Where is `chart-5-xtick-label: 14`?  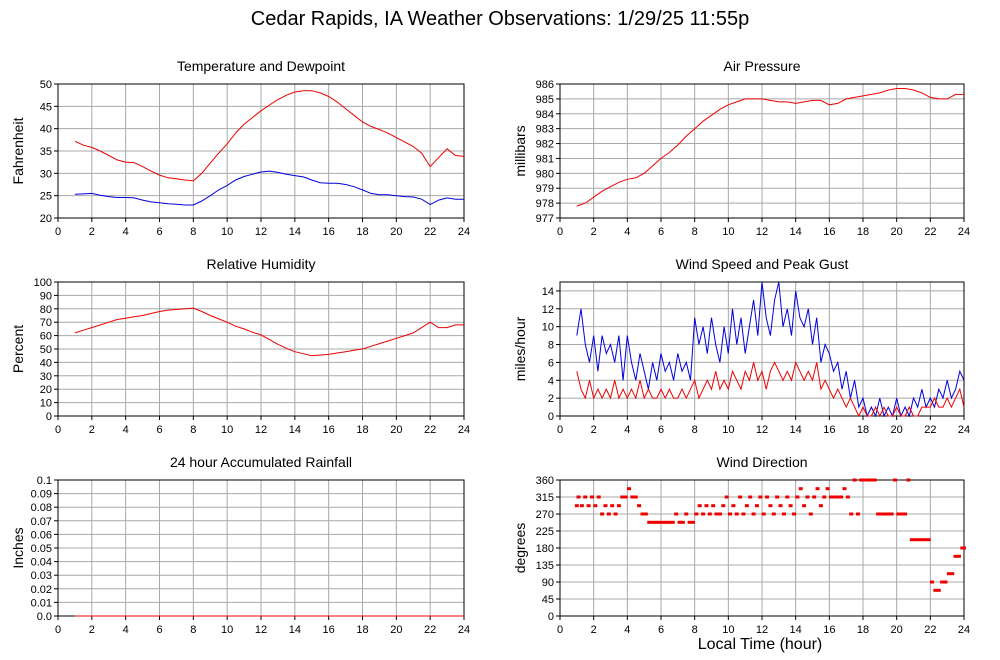
chart-5-xtick-label: 14 is located at coordinates (796, 630).